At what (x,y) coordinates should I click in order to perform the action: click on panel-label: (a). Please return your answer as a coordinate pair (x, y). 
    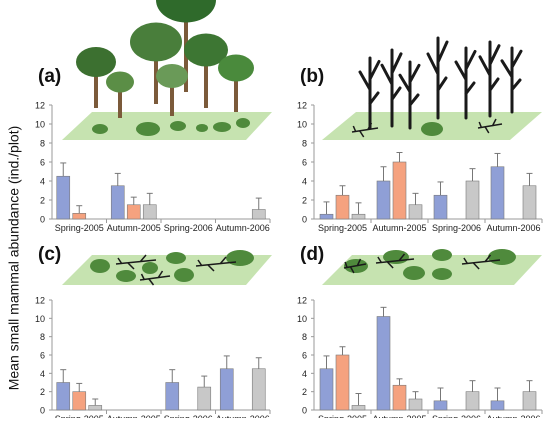
    Looking at the image, I should click on (49, 76).